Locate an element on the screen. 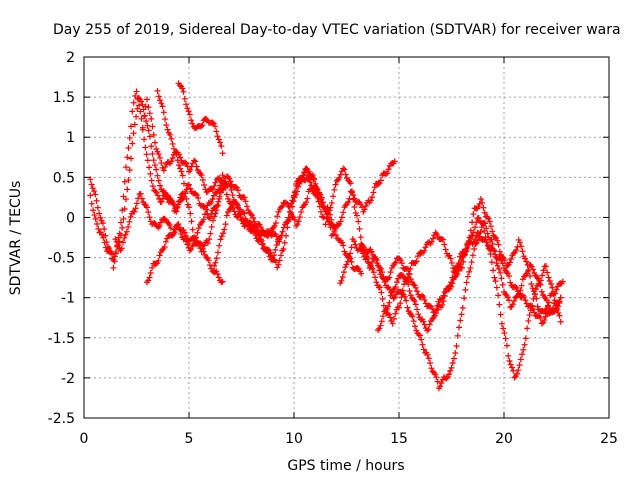 This screenshot has height=480, width=640. y-tick-label: -1.5 is located at coordinates (61, 339).